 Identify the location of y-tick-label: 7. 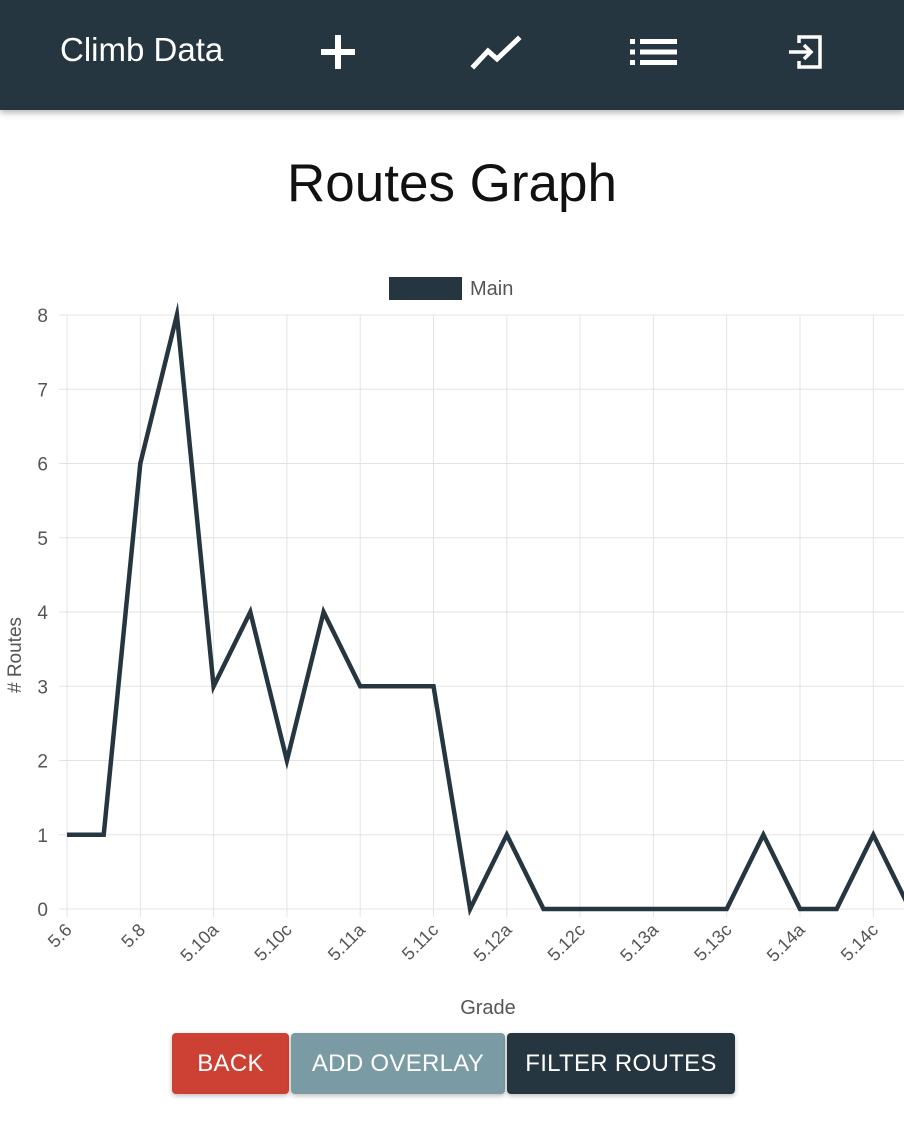
(42, 390).